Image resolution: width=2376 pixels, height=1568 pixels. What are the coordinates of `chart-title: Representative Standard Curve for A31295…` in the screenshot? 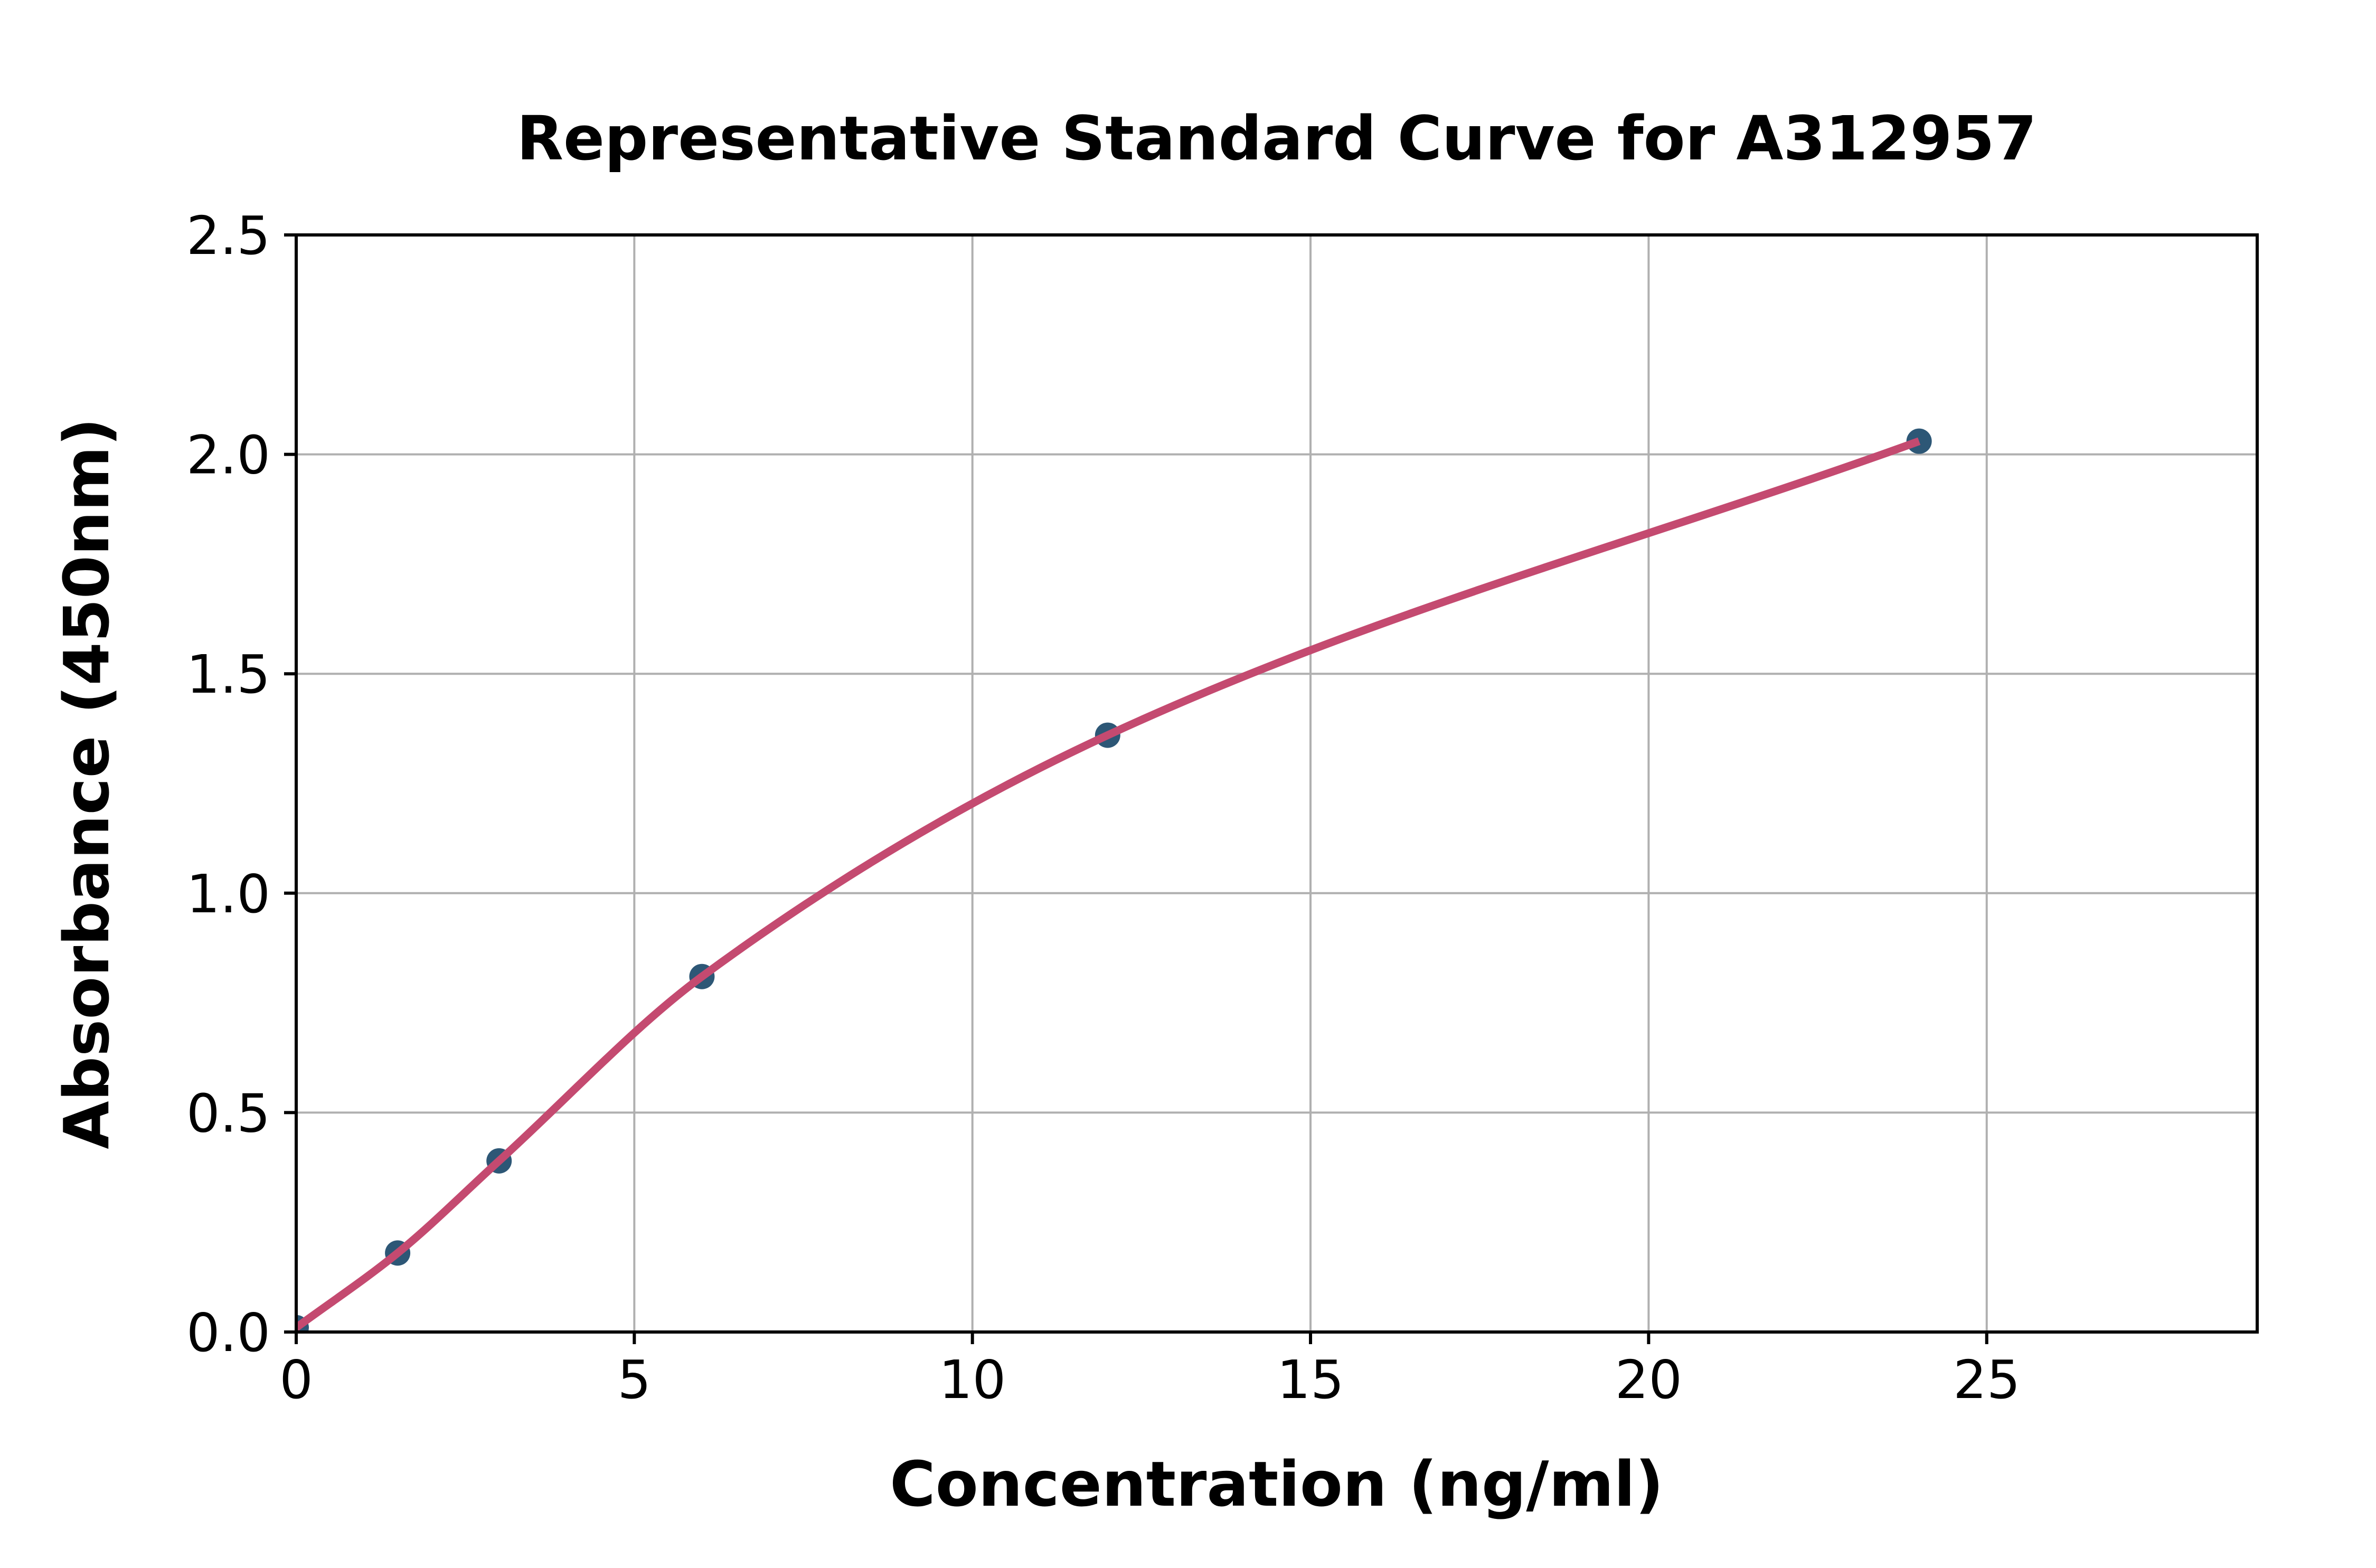 It's located at (1277, 138).